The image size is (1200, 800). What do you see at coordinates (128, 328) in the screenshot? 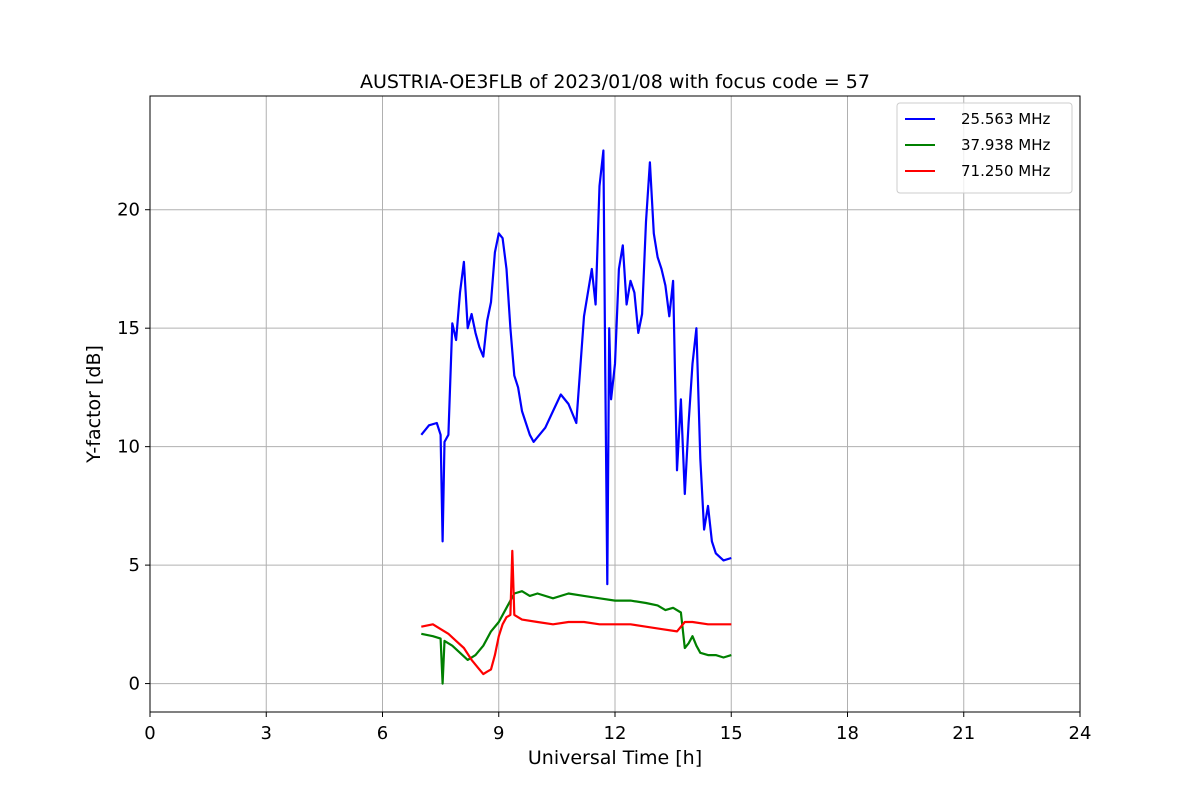
I see `y-tick-label: 15` at bounding box center [128, 328].